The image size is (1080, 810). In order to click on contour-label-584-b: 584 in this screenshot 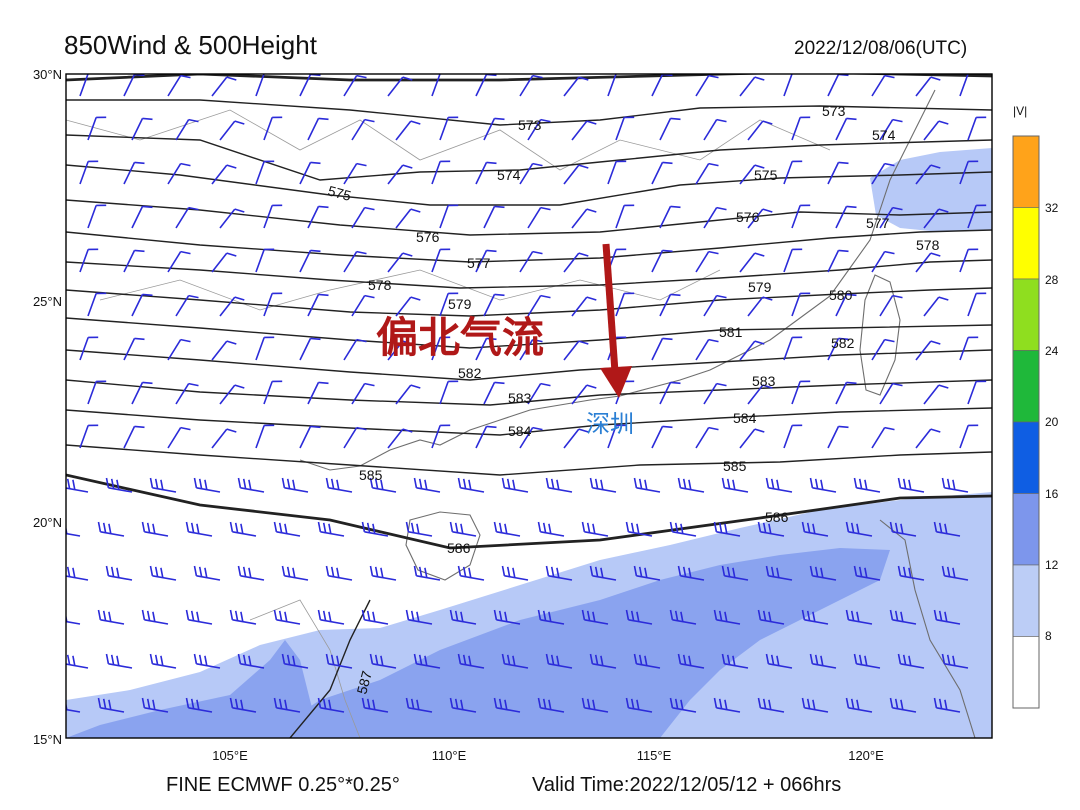, I will do `click(745, 418)`.